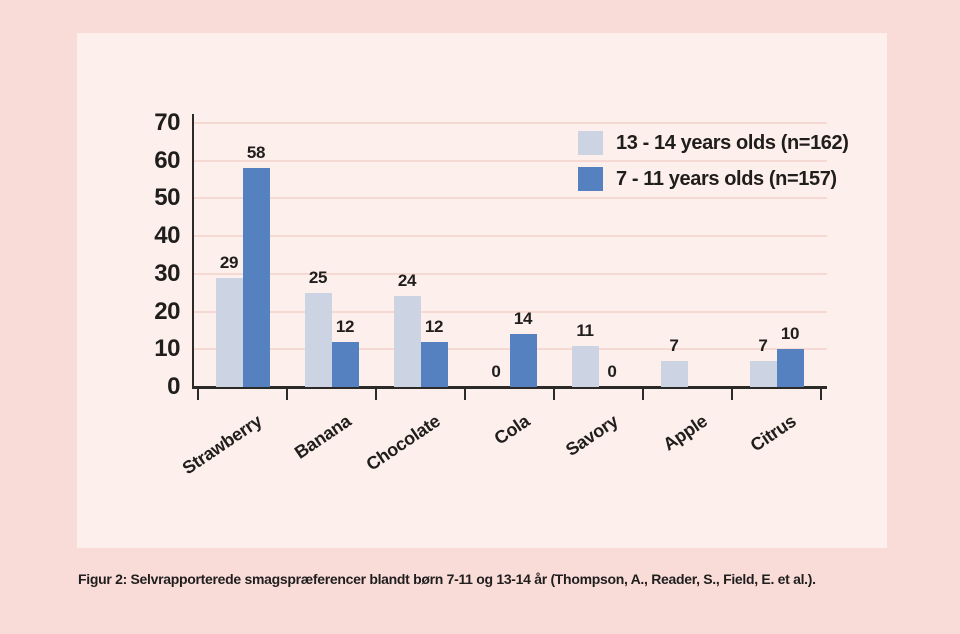  Describe the element at coordinates (318, 277) in the screenshot. I see `bar-value-label: 25` at that location.